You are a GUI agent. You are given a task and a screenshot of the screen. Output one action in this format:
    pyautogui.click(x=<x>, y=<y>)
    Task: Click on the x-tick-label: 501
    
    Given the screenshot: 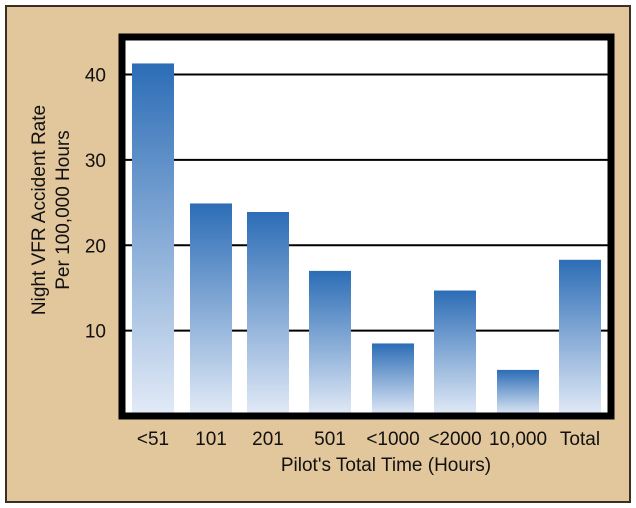 What is the action you would take?
    pyautogui.click(x=330, y=439)
    